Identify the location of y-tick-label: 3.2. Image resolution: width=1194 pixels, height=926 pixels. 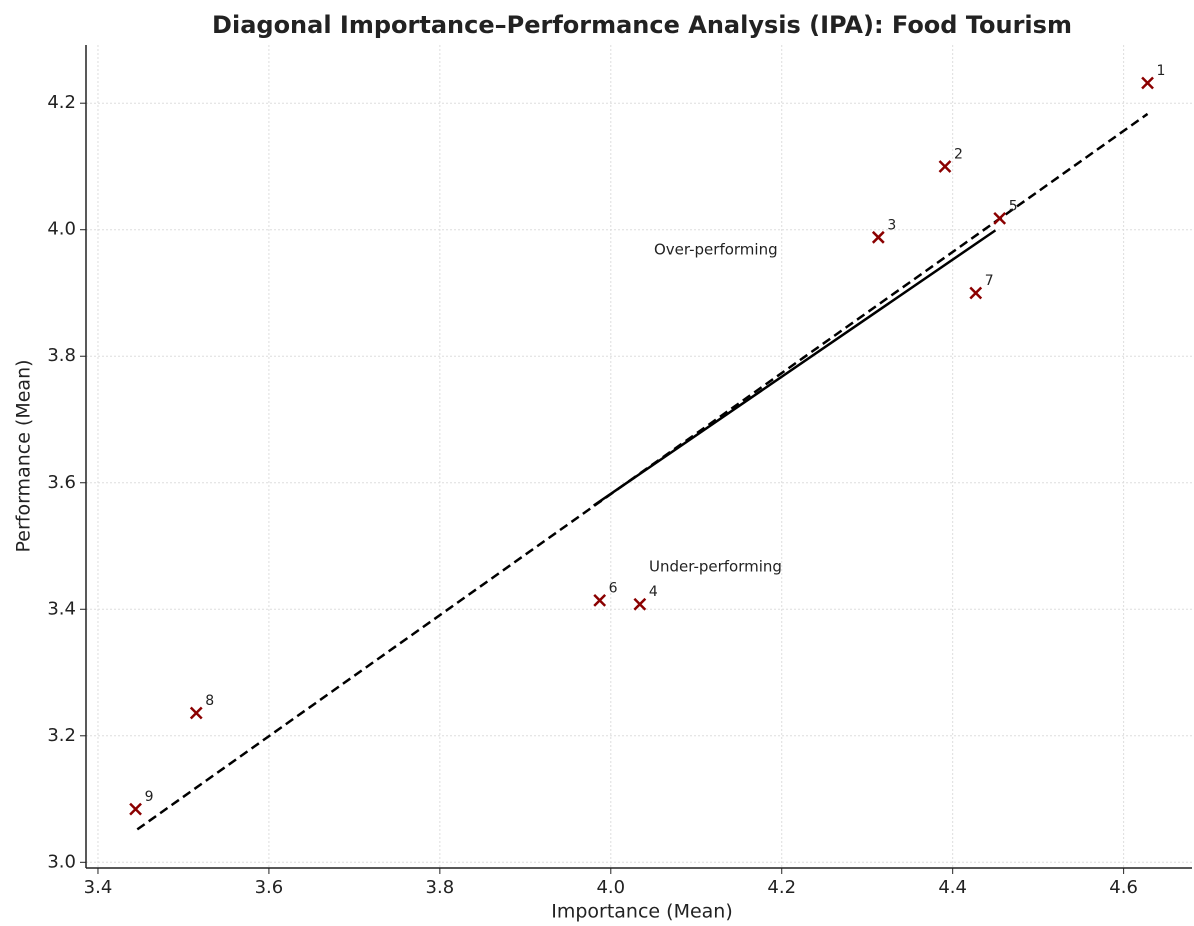
(61, 735).